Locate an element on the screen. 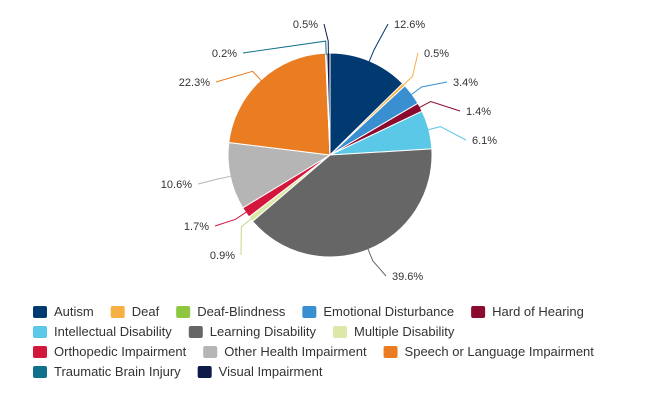 The width and height of the screenshot is (660, 400). leader-line-visual-impairment is located at coordinates (326, 39).